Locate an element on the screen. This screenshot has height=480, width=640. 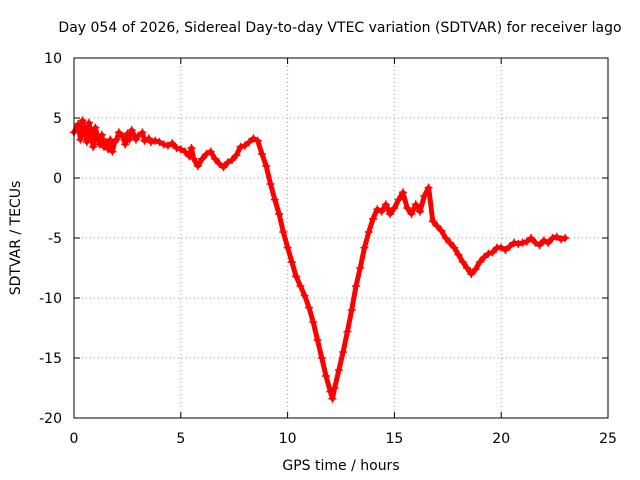
x-tick-label: 15 is located at coordinates (394, 439).